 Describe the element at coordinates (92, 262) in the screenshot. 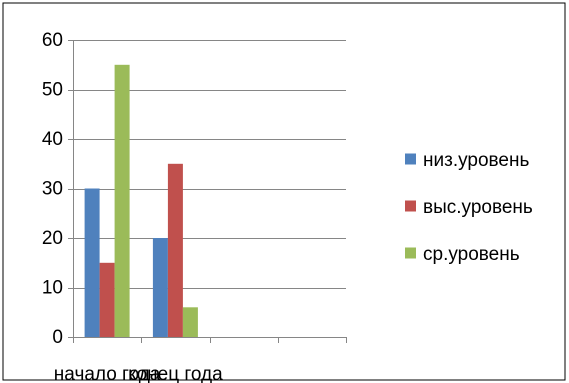

I see `bar-series0-cat0` at that location.